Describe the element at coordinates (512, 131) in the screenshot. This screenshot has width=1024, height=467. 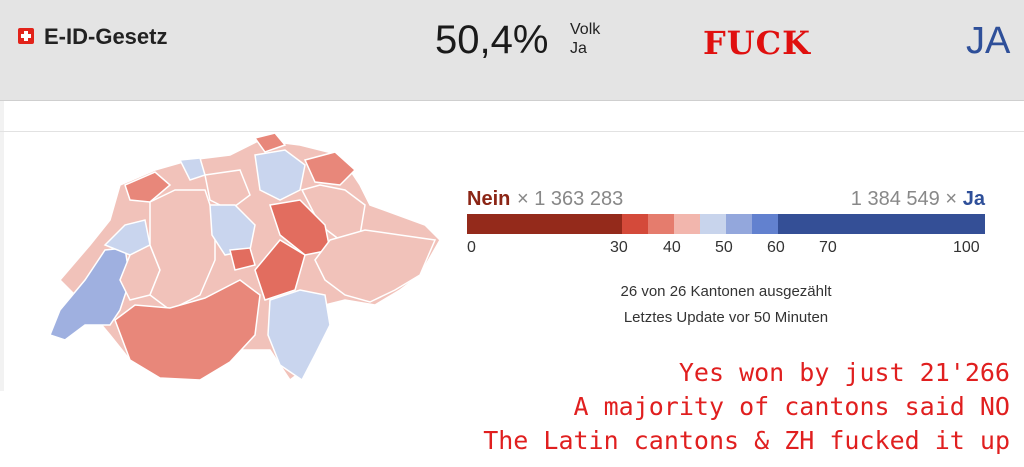
I see `section-divider` at that location.